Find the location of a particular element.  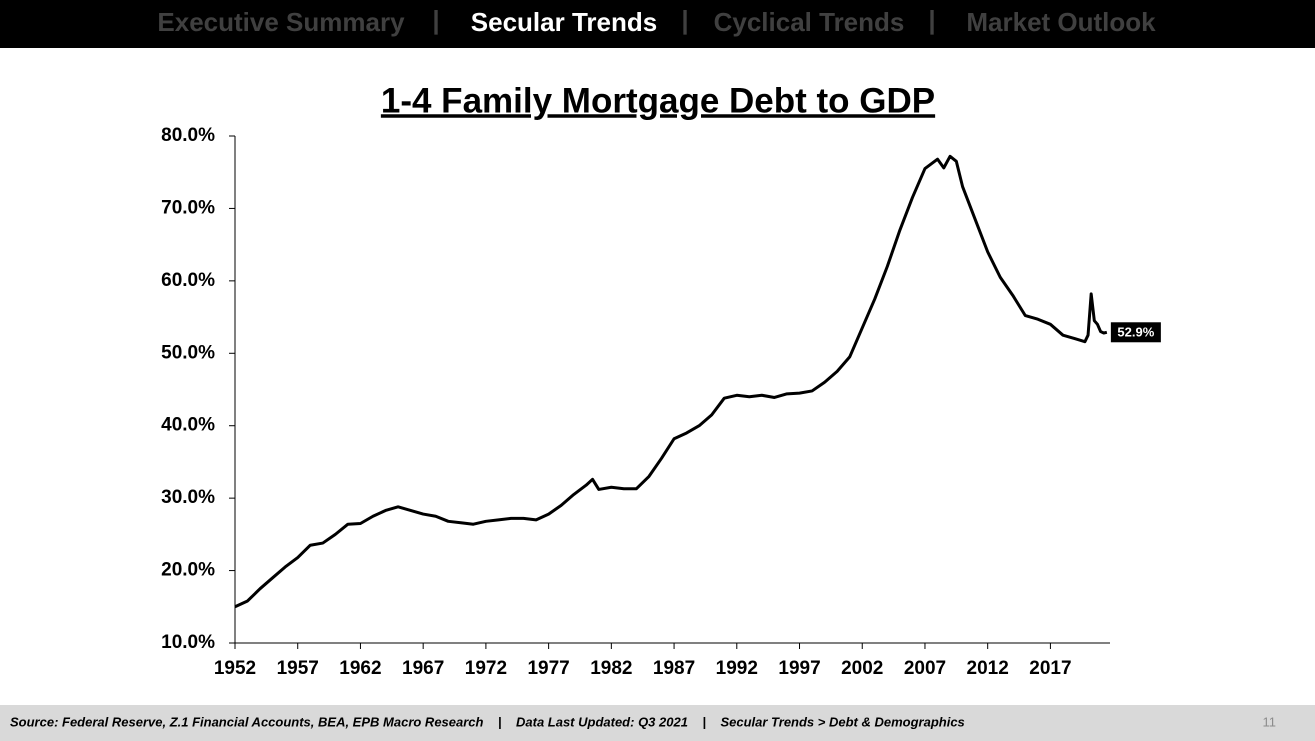

nav-item: Cyclical Trends is located at coordinates (809, 22).